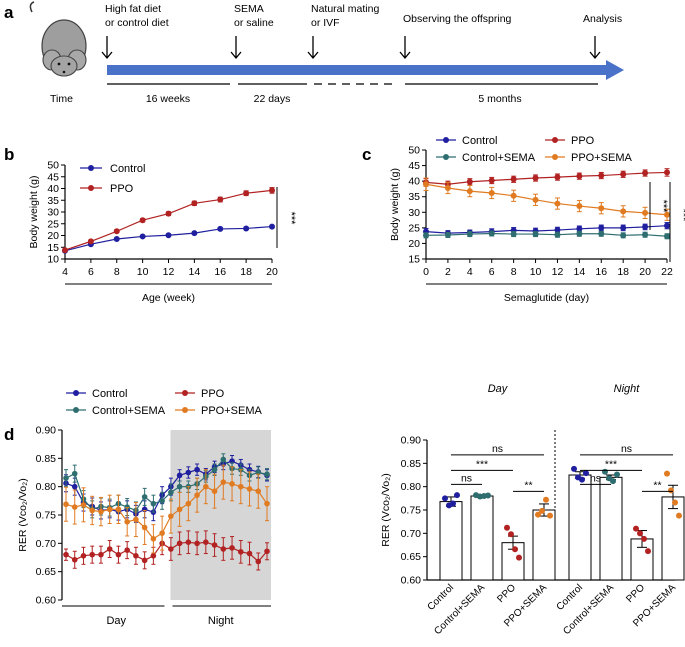 This screenshot has width=685, height=647. What do you see at coordinates (9, 12) in the screenshot?
I see `panel-label-a: a` at bounding box center [9, 12].